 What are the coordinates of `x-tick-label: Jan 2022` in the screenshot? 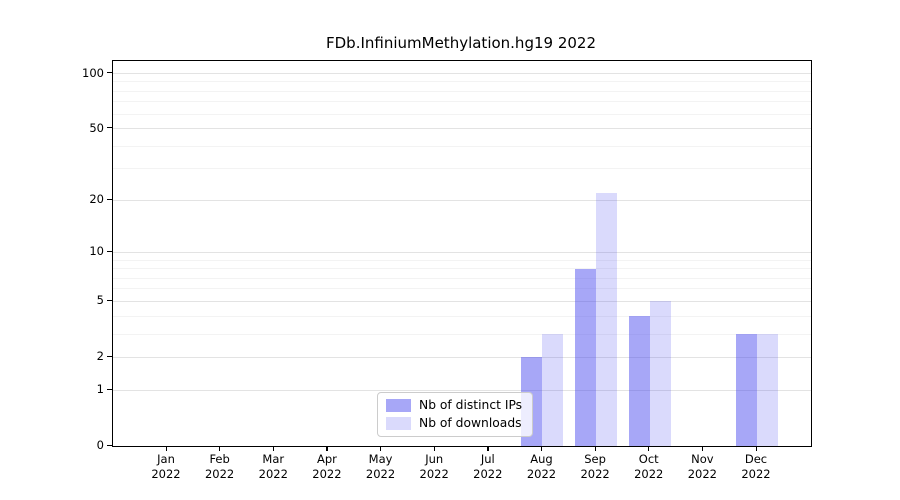 It's located at (166, 467).